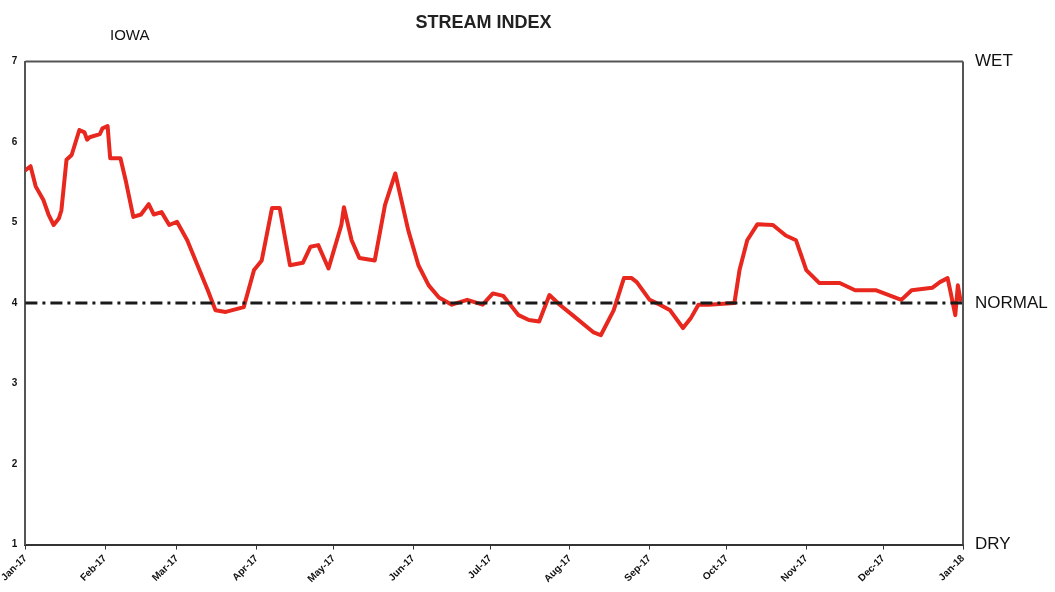 Image resolution: width=1055 pixels, height=592 pixels. What do you see at coordinates (483, 21) in the screenshot?
I see `chart-title: STREAM INDEX` at bounding box center [483, 21].